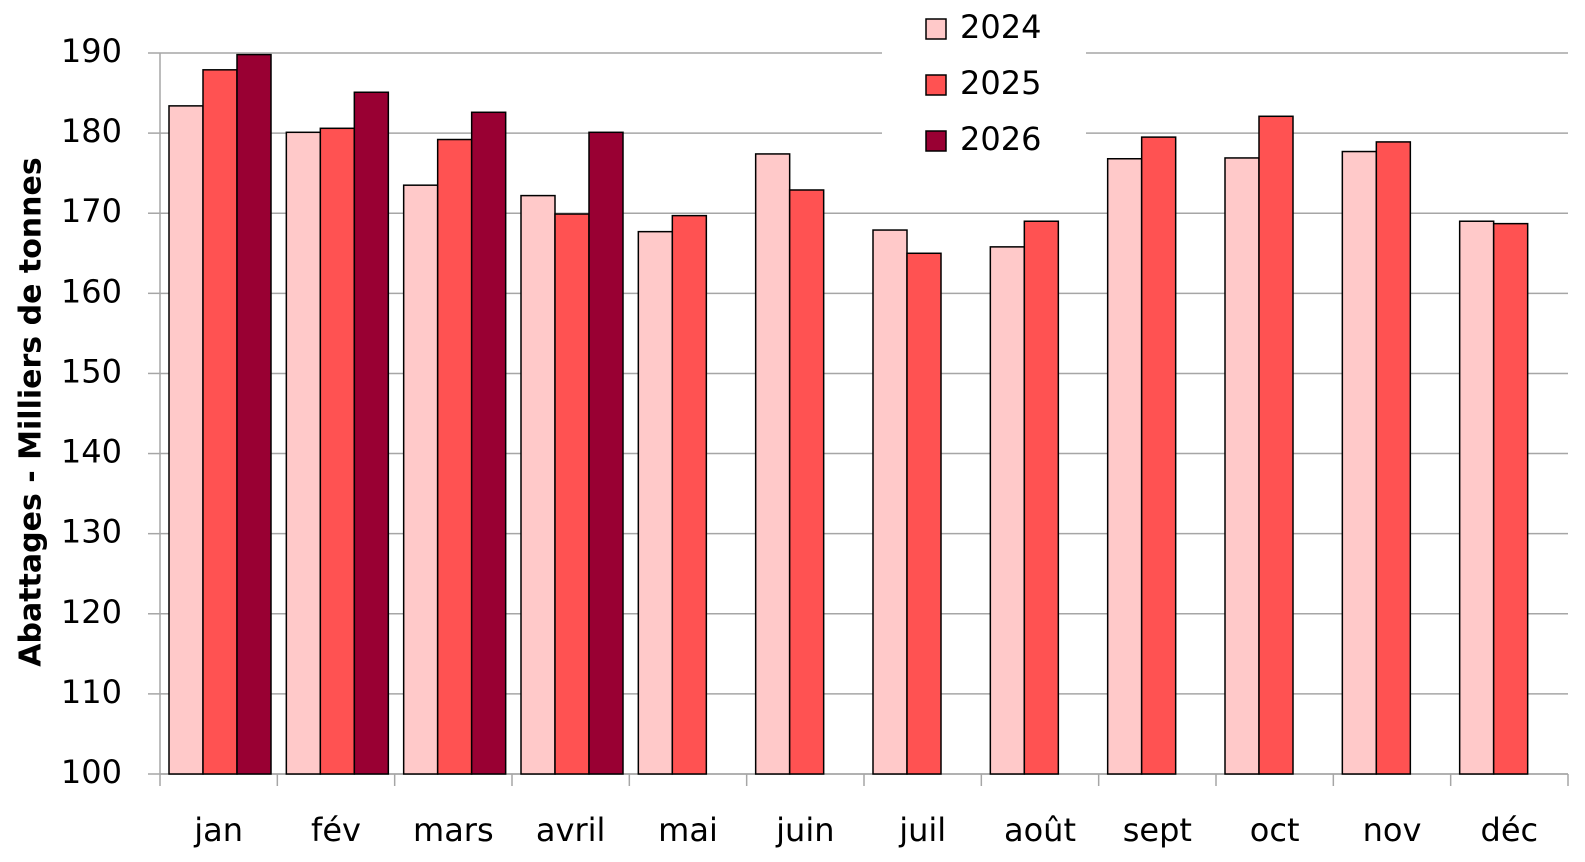  I want to click on y-axis-title: Abattages - Milliers de tonnes, so click(31, 411).